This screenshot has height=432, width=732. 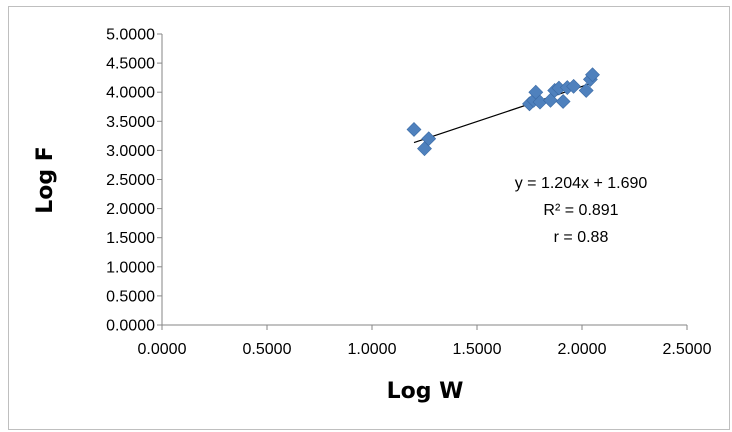 What do you see at coordinates (130, 93) in the screenshot?
I see `y-tick-label: 4.0000` at bounding box center [130, 93].